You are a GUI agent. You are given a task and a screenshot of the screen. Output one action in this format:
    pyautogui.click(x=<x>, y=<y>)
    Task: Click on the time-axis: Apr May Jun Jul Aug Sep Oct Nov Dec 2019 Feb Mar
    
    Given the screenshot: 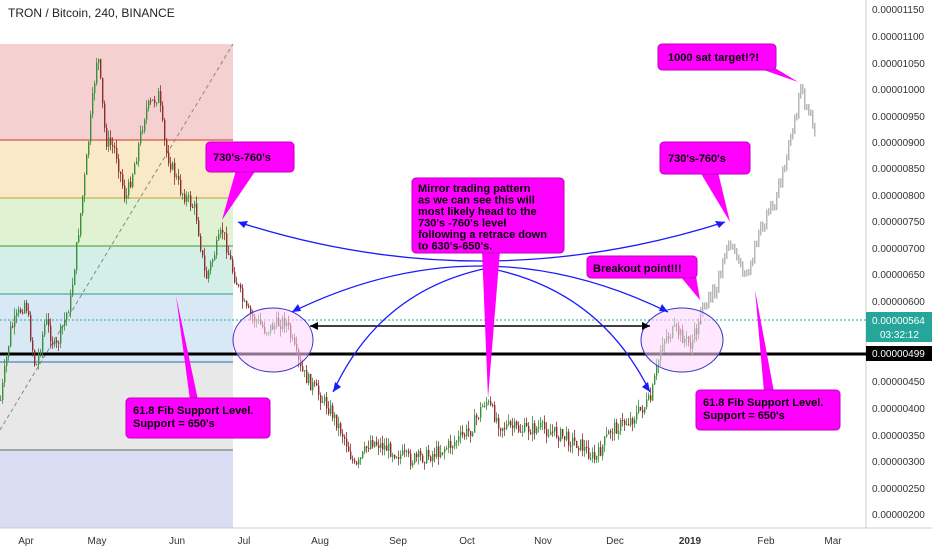 What is the action you would take?
    pyautogui.click(x=430, y=541)
    